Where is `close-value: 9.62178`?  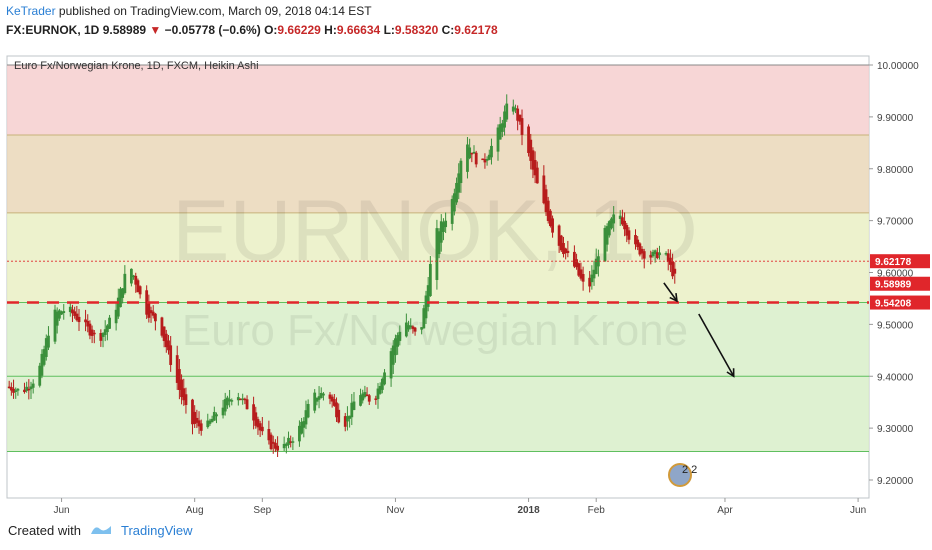
close-value: 9.62178 is located at coordinates (476, 30).